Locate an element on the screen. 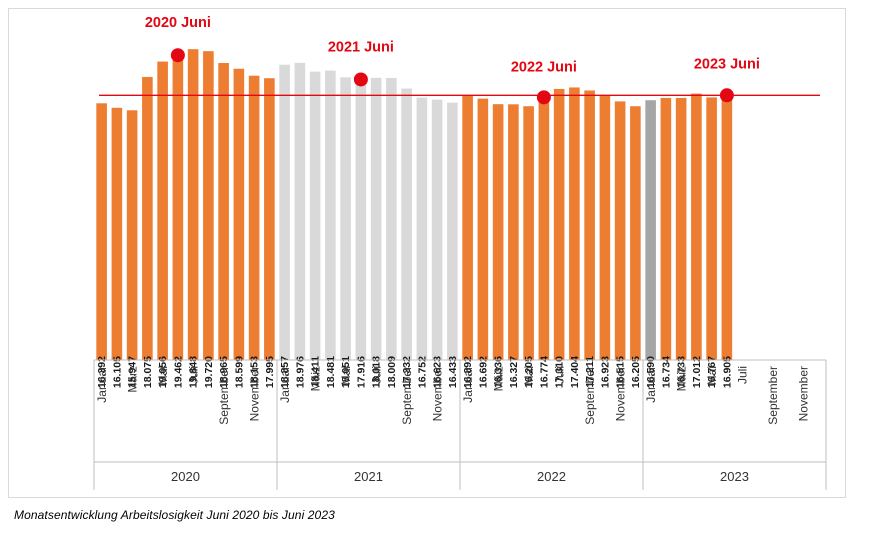  value-label: 16.733 is located at coordinates (682, 372).